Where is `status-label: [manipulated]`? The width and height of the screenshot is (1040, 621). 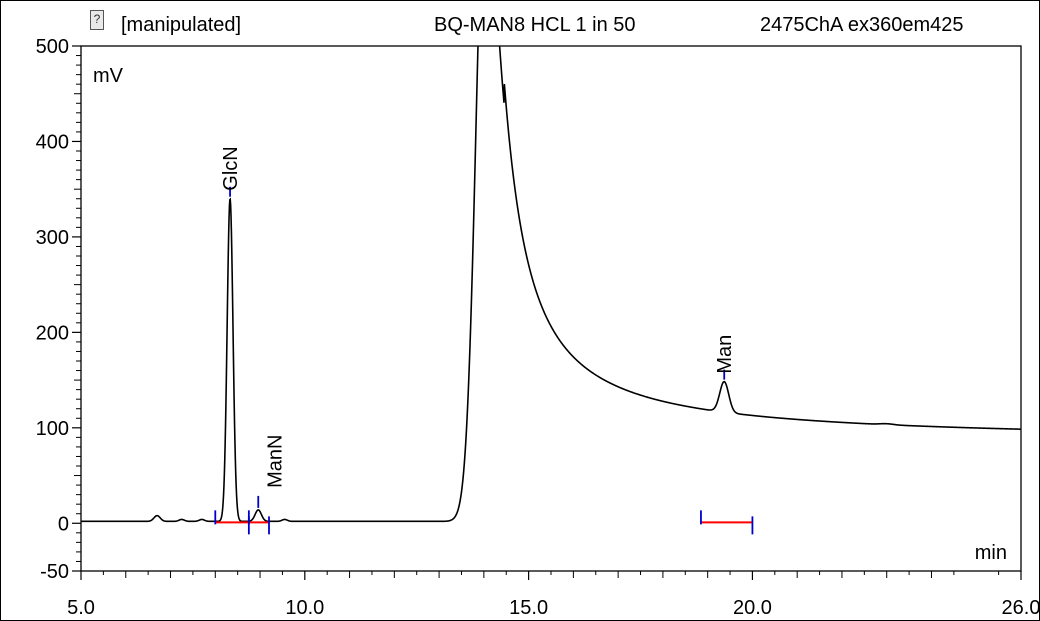 status-label: [manipulated] is located at coordinates (181, 25).